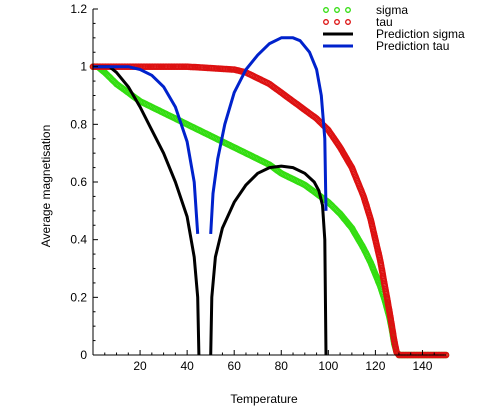 Image resolution: width=484 pixels, height=409 pixels. Describe the element at coordinates (78, 9) in the screenshot. I see `y-tick-label: 1.2` at that location.